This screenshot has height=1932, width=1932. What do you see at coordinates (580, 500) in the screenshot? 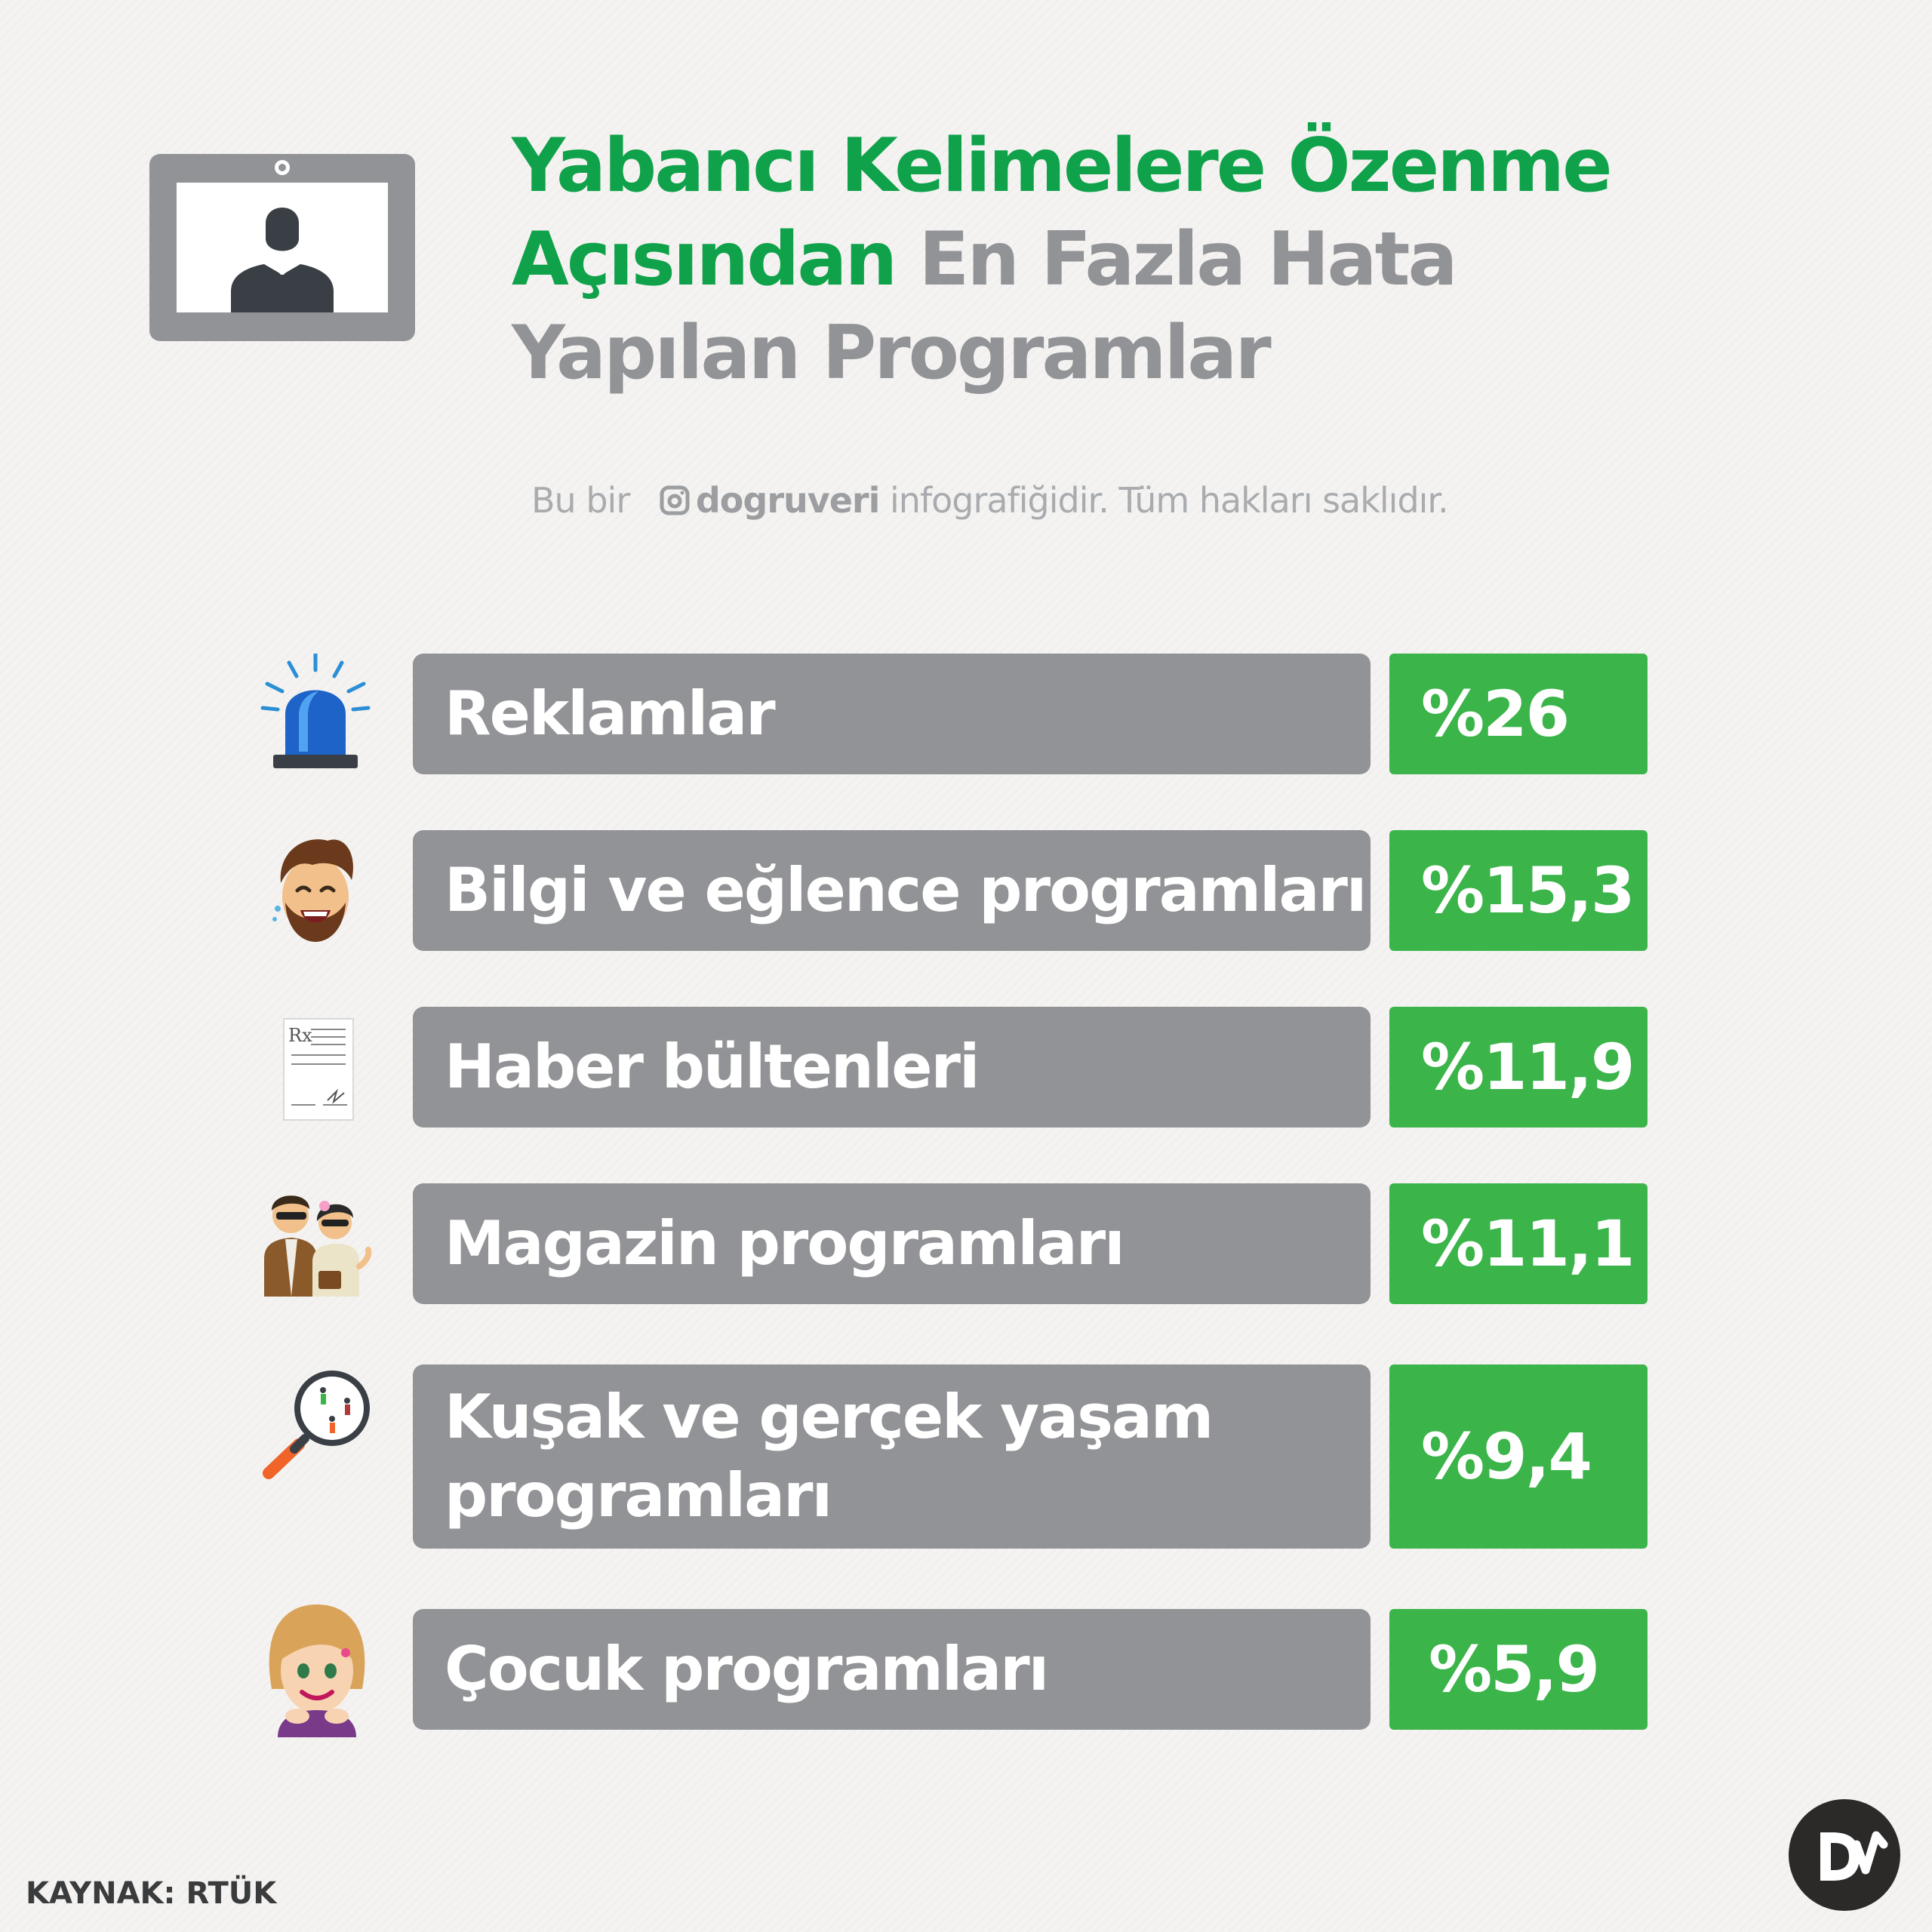
I see `credit-prefix: Bu bir` at bounding box center [580, 500].